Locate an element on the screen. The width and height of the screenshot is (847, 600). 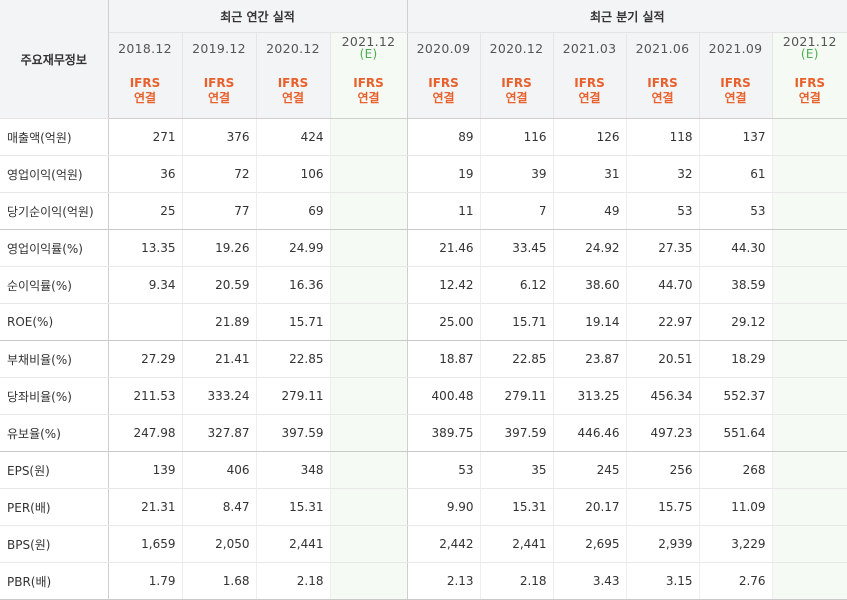
row-label: 당좌비율(%) is located at coordinates (54, 396).